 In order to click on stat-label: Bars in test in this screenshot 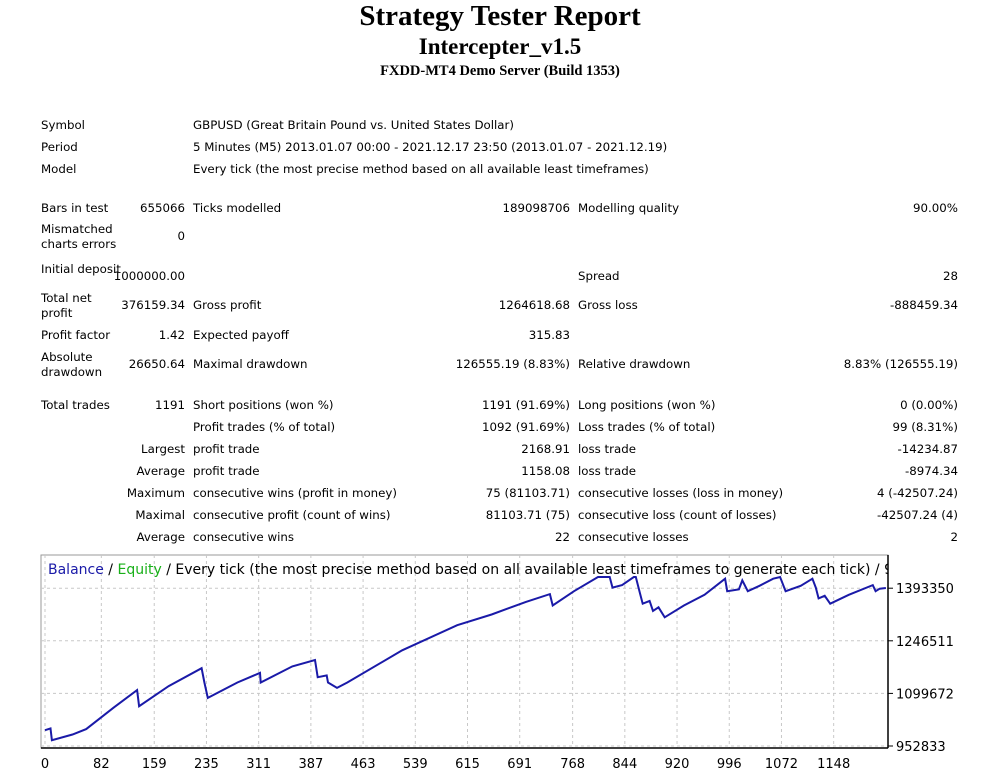, I will do `click(75, 208)`.